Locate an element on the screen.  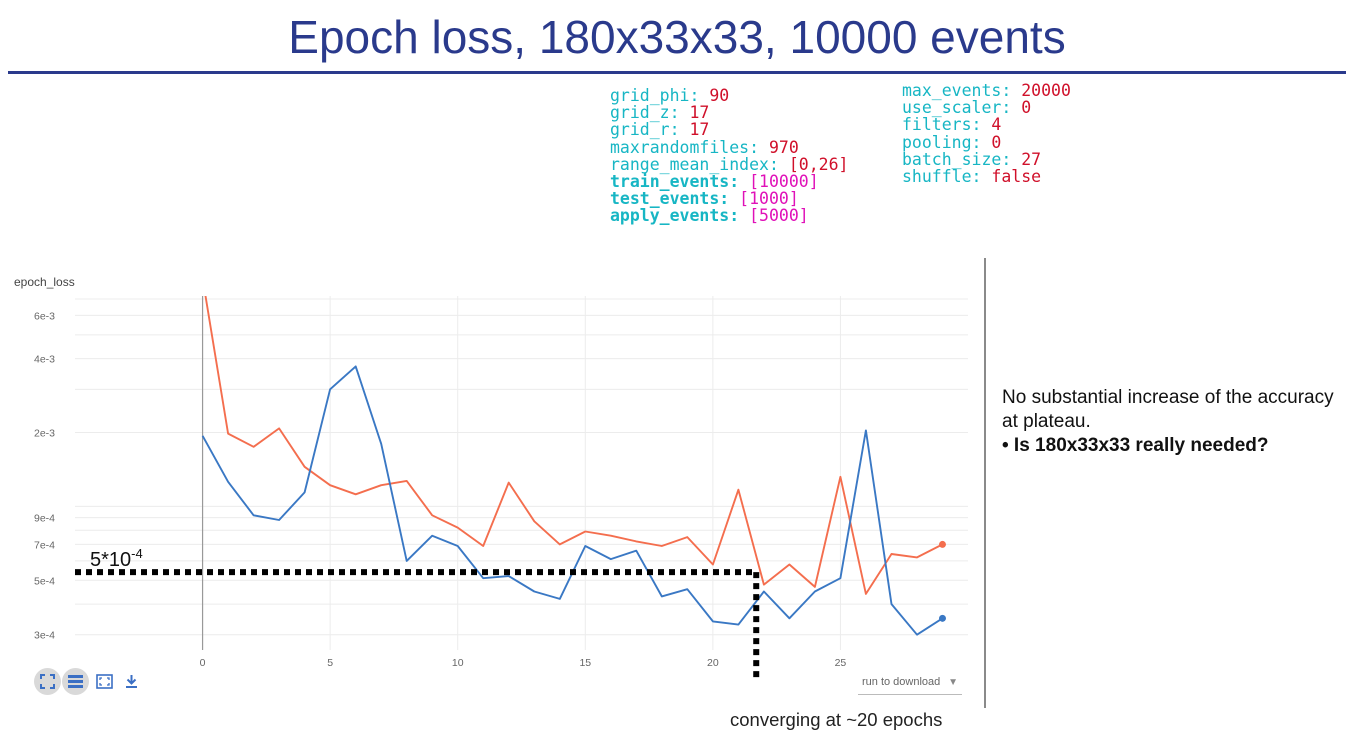
config-row: pooling: 0 is located at coordinates (986, 142).